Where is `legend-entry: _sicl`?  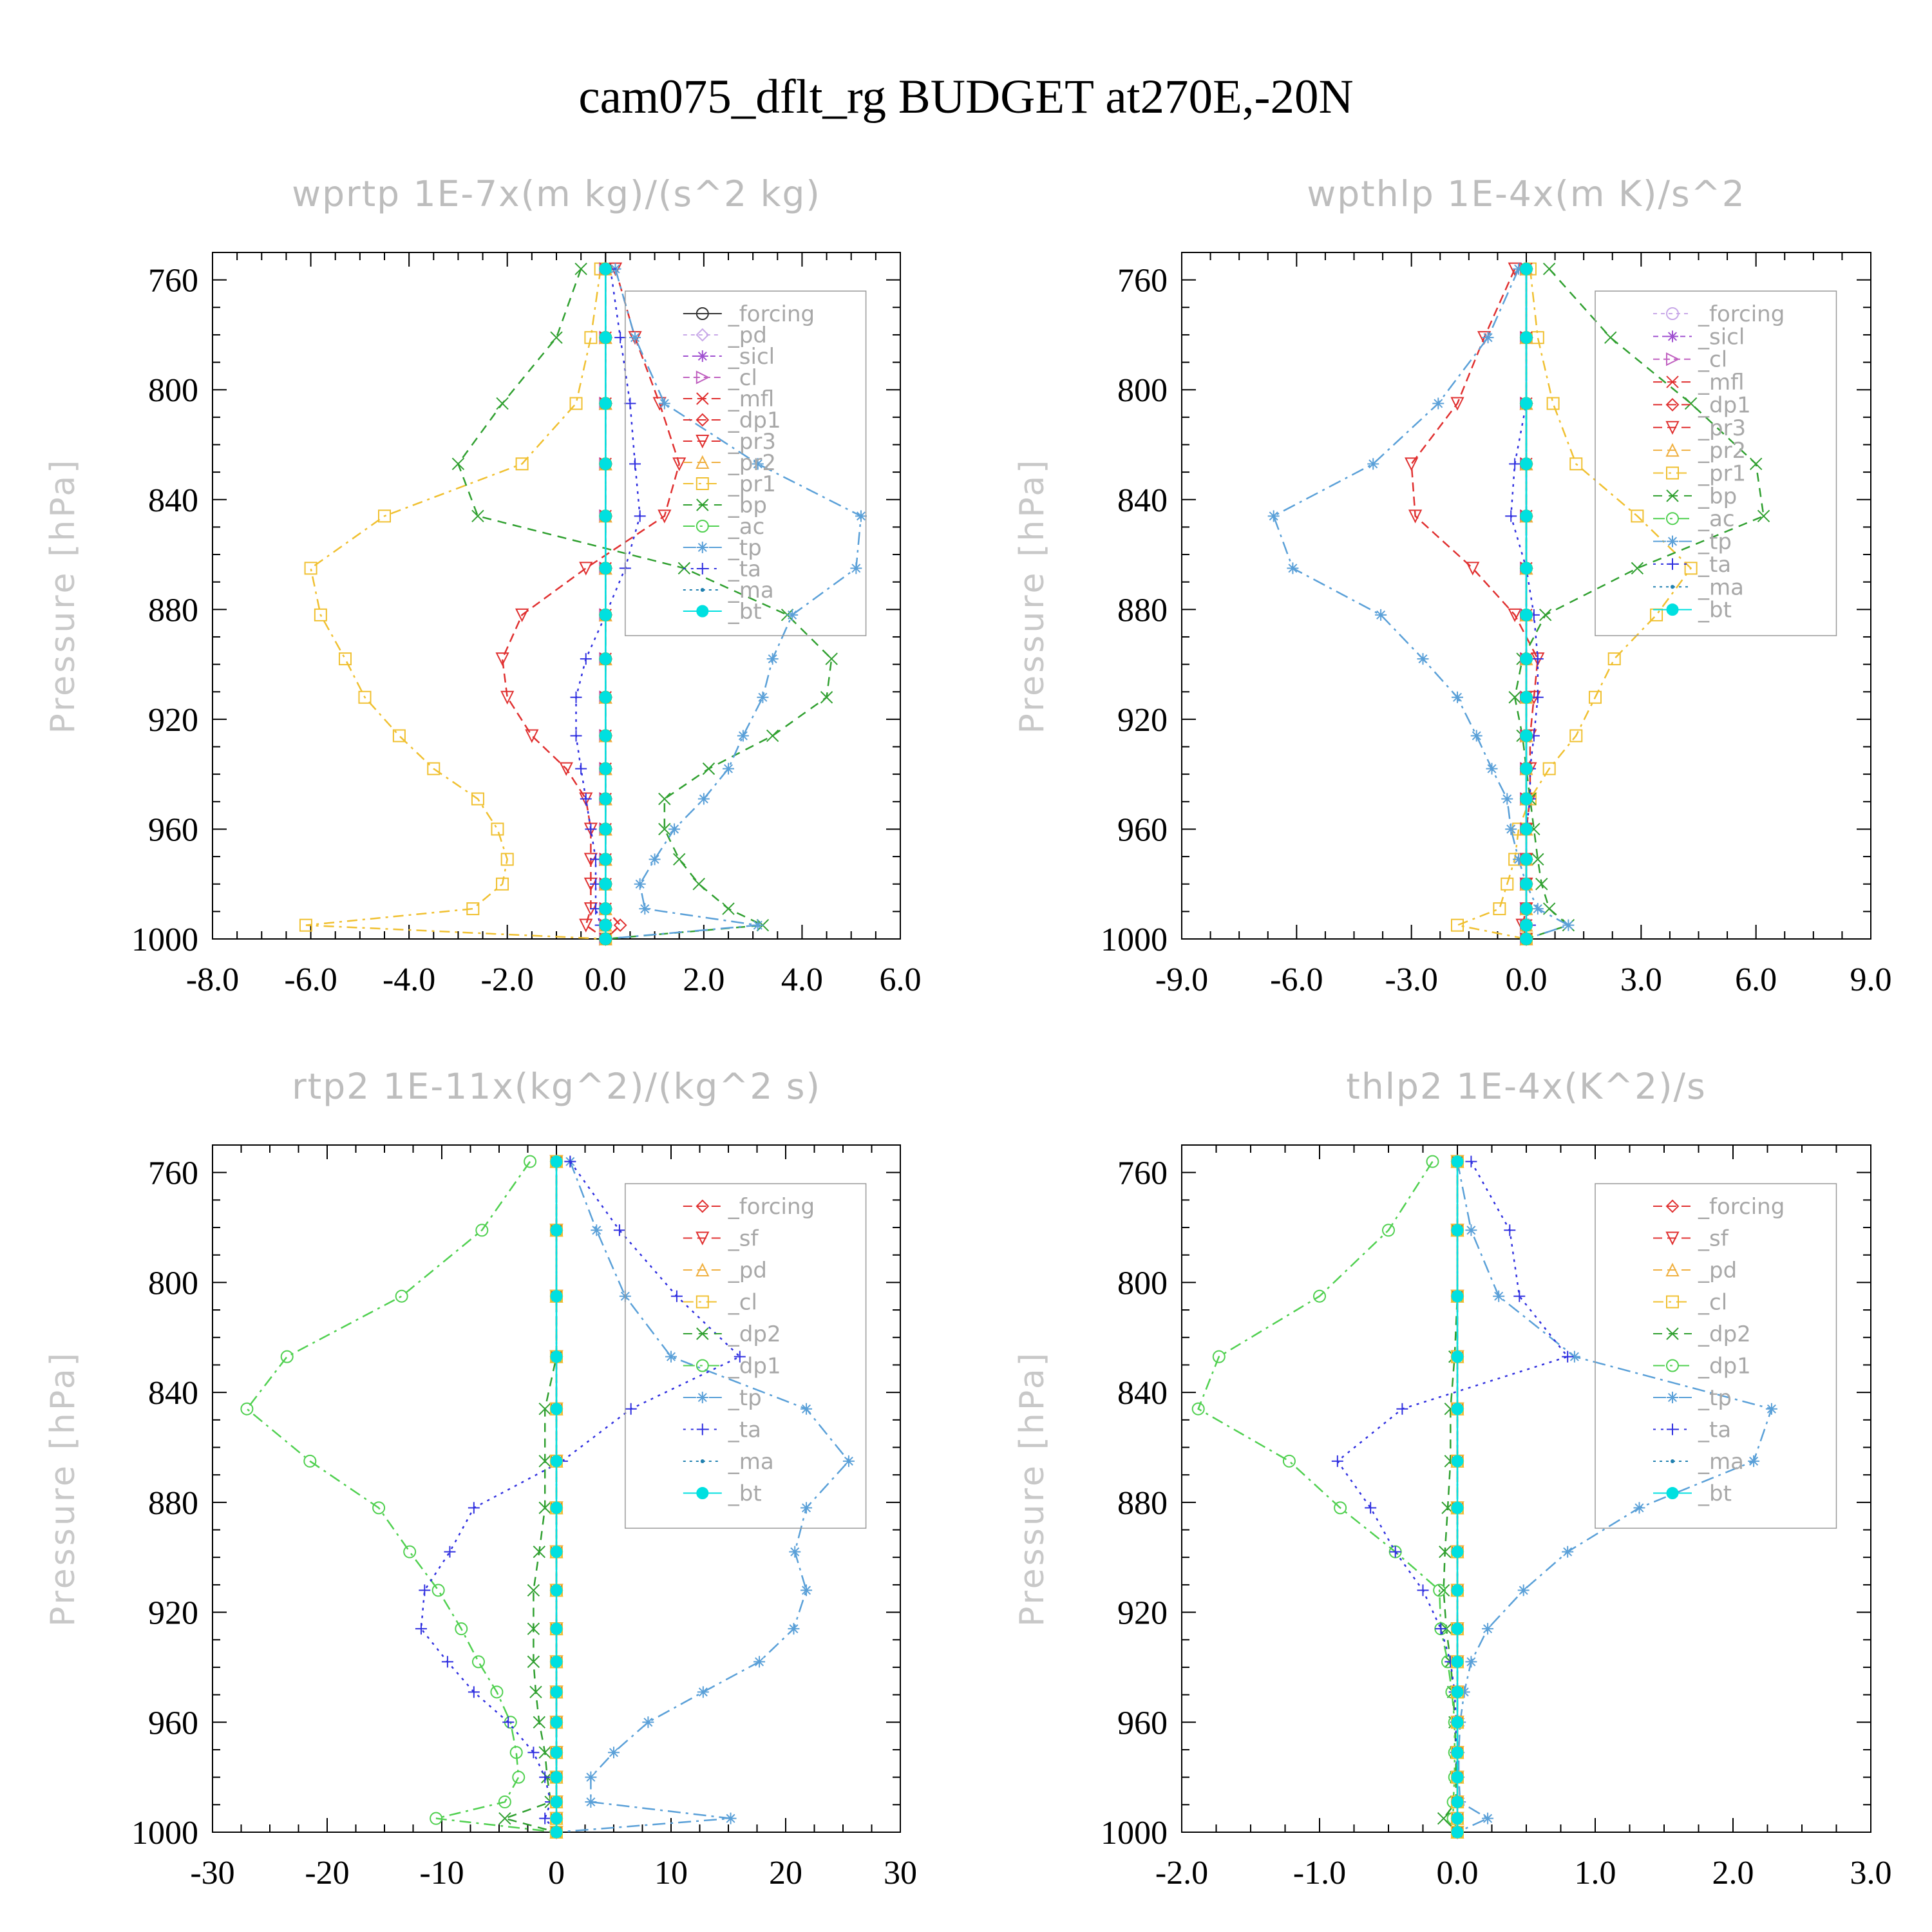 legend-entry: _sicl is located at coordinates (729, 357).